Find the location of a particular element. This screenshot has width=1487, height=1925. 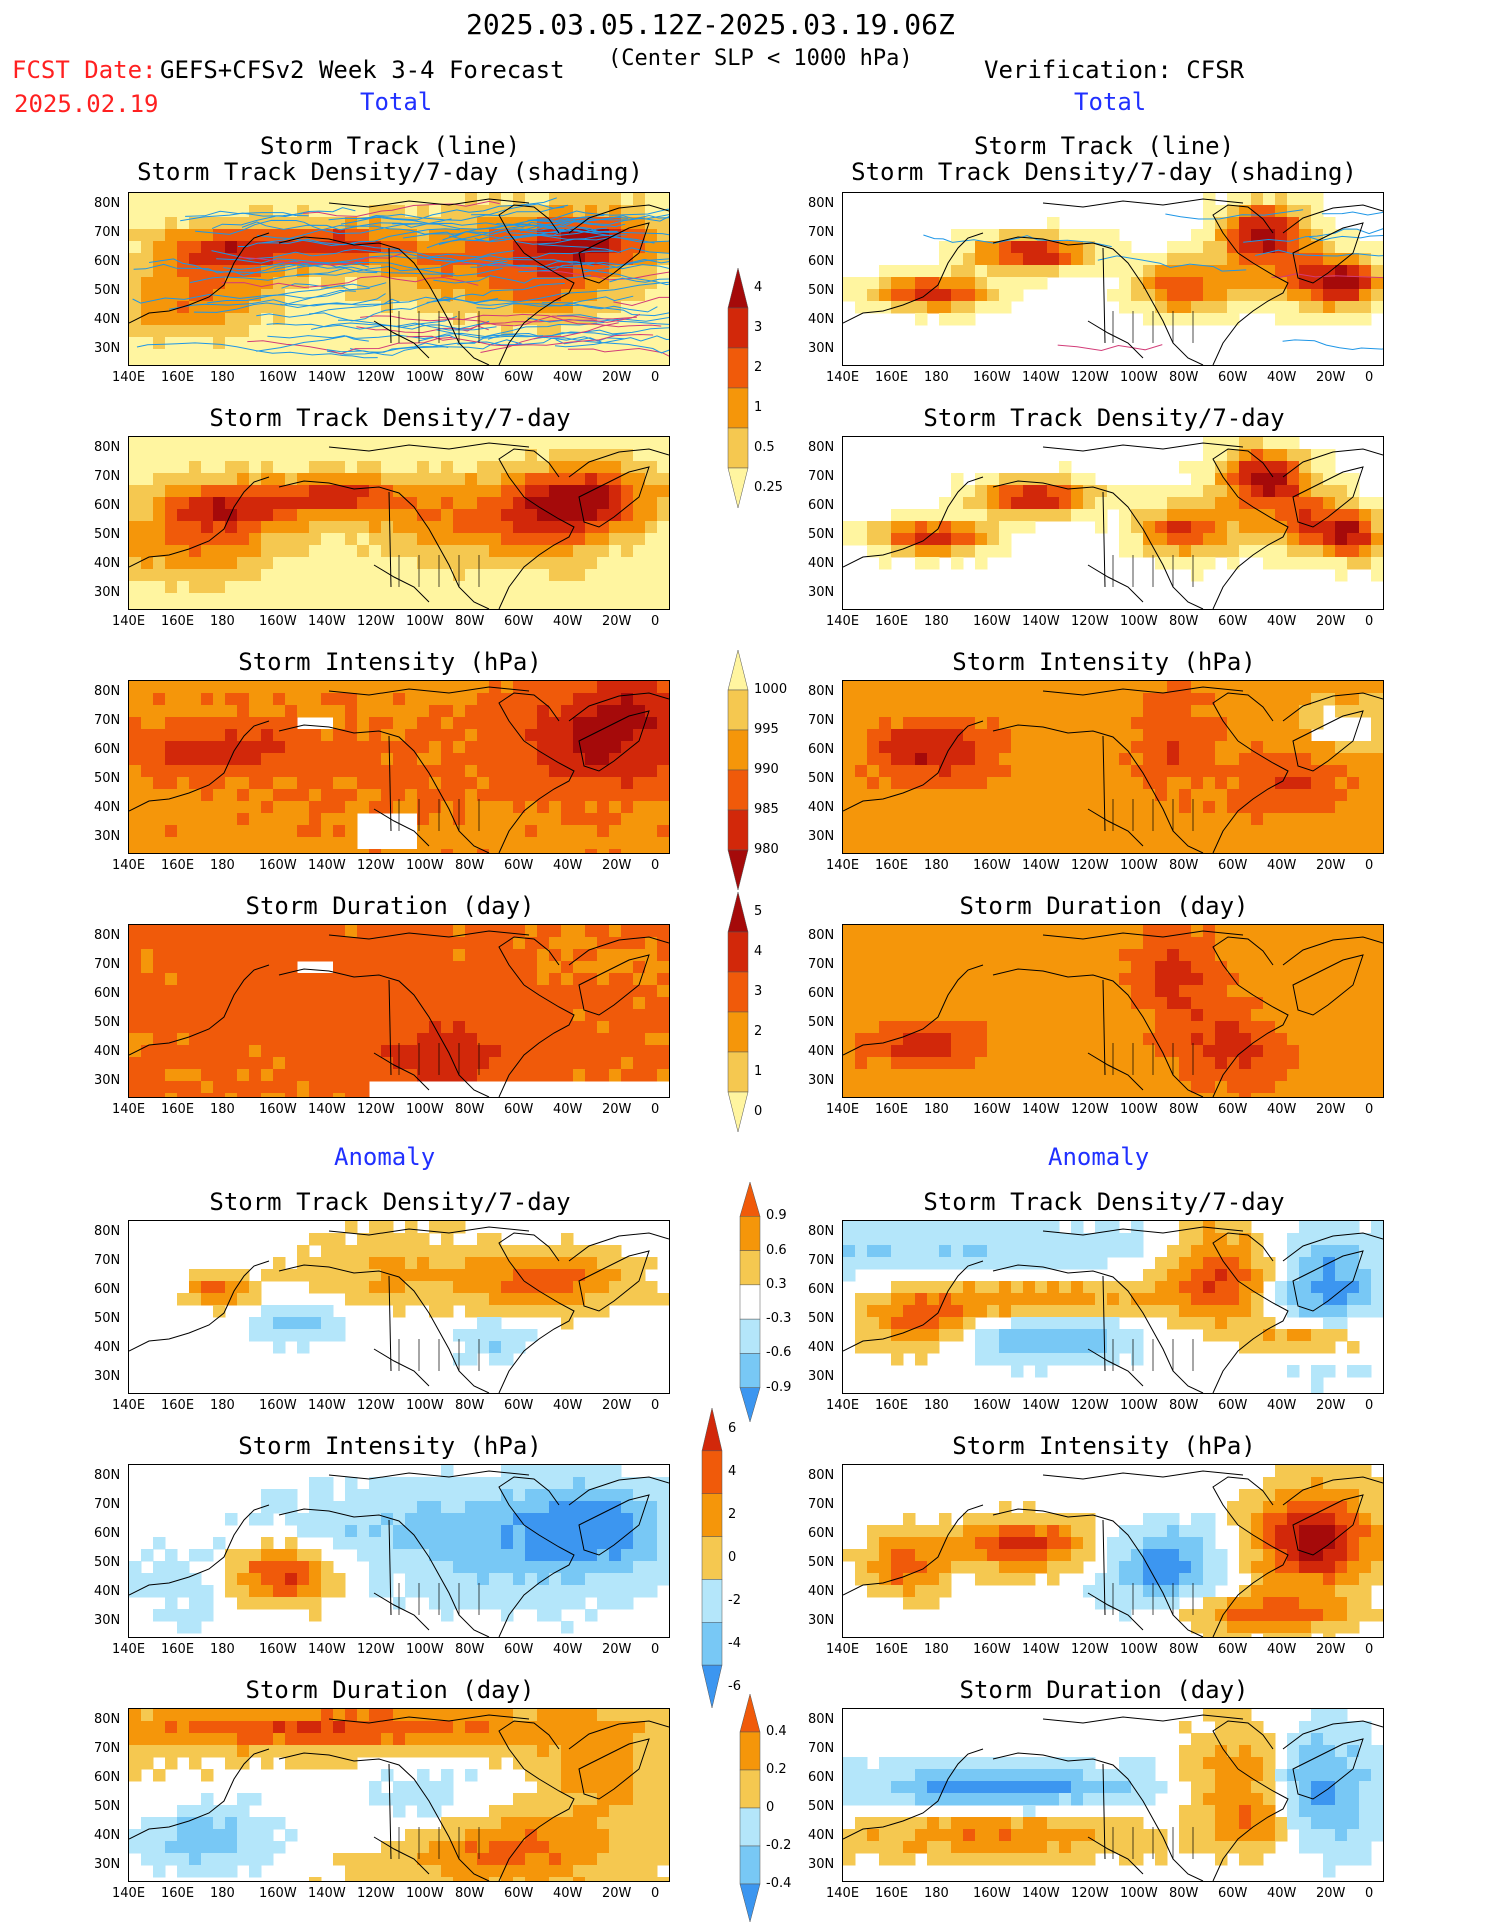

colorbar-tick-label: -4 is located at coordinates (734, 1643).